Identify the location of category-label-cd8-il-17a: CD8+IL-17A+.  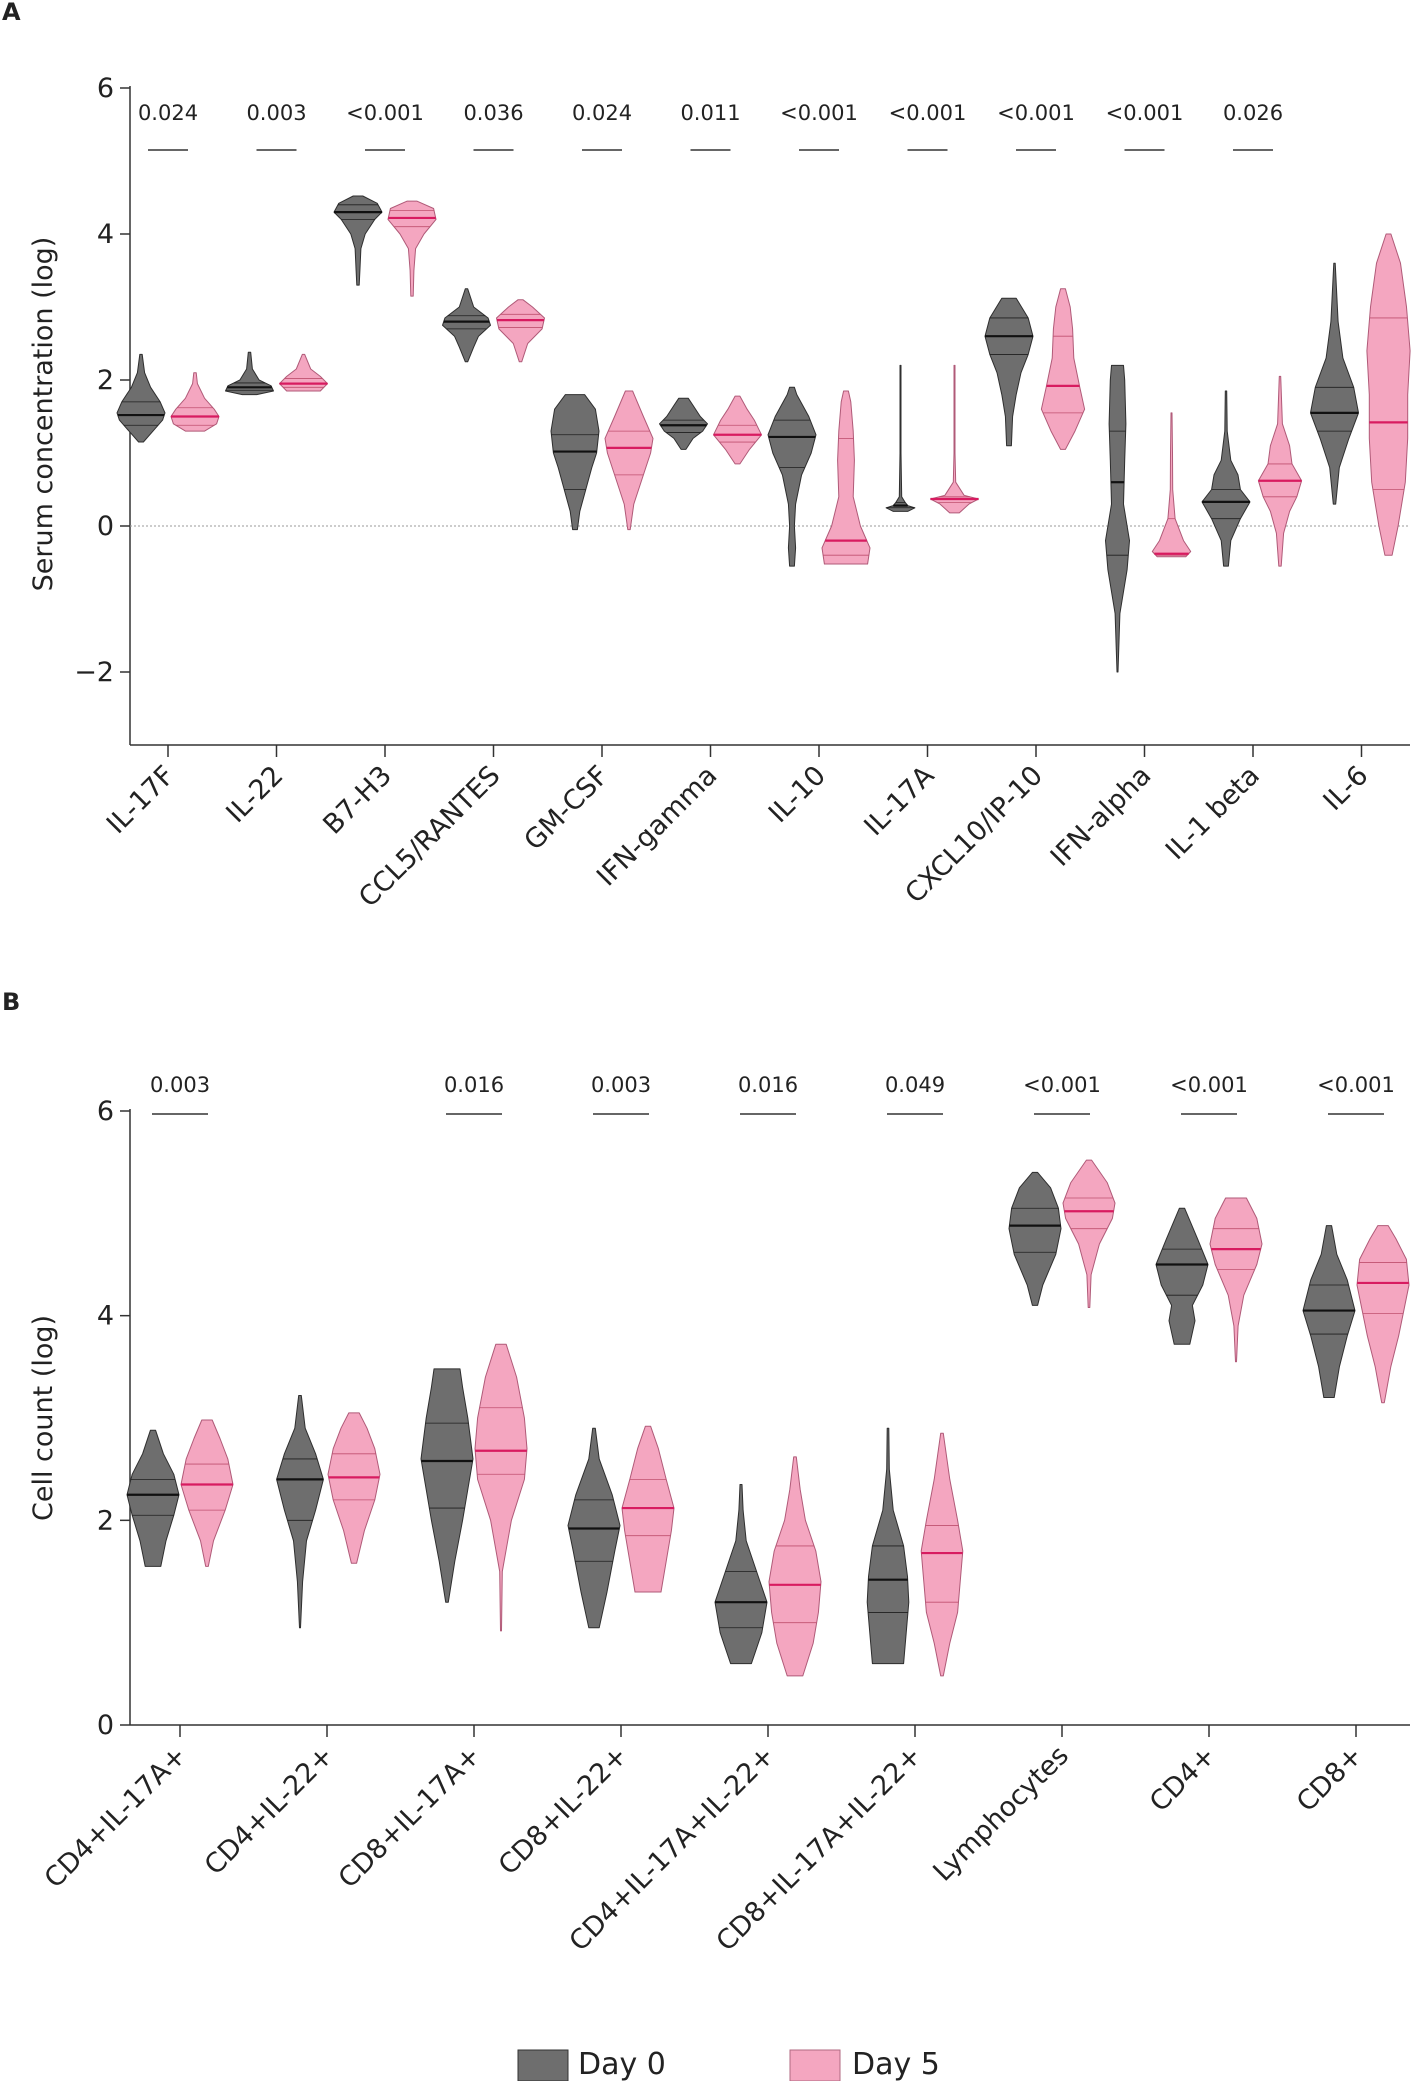
(410, 1817).